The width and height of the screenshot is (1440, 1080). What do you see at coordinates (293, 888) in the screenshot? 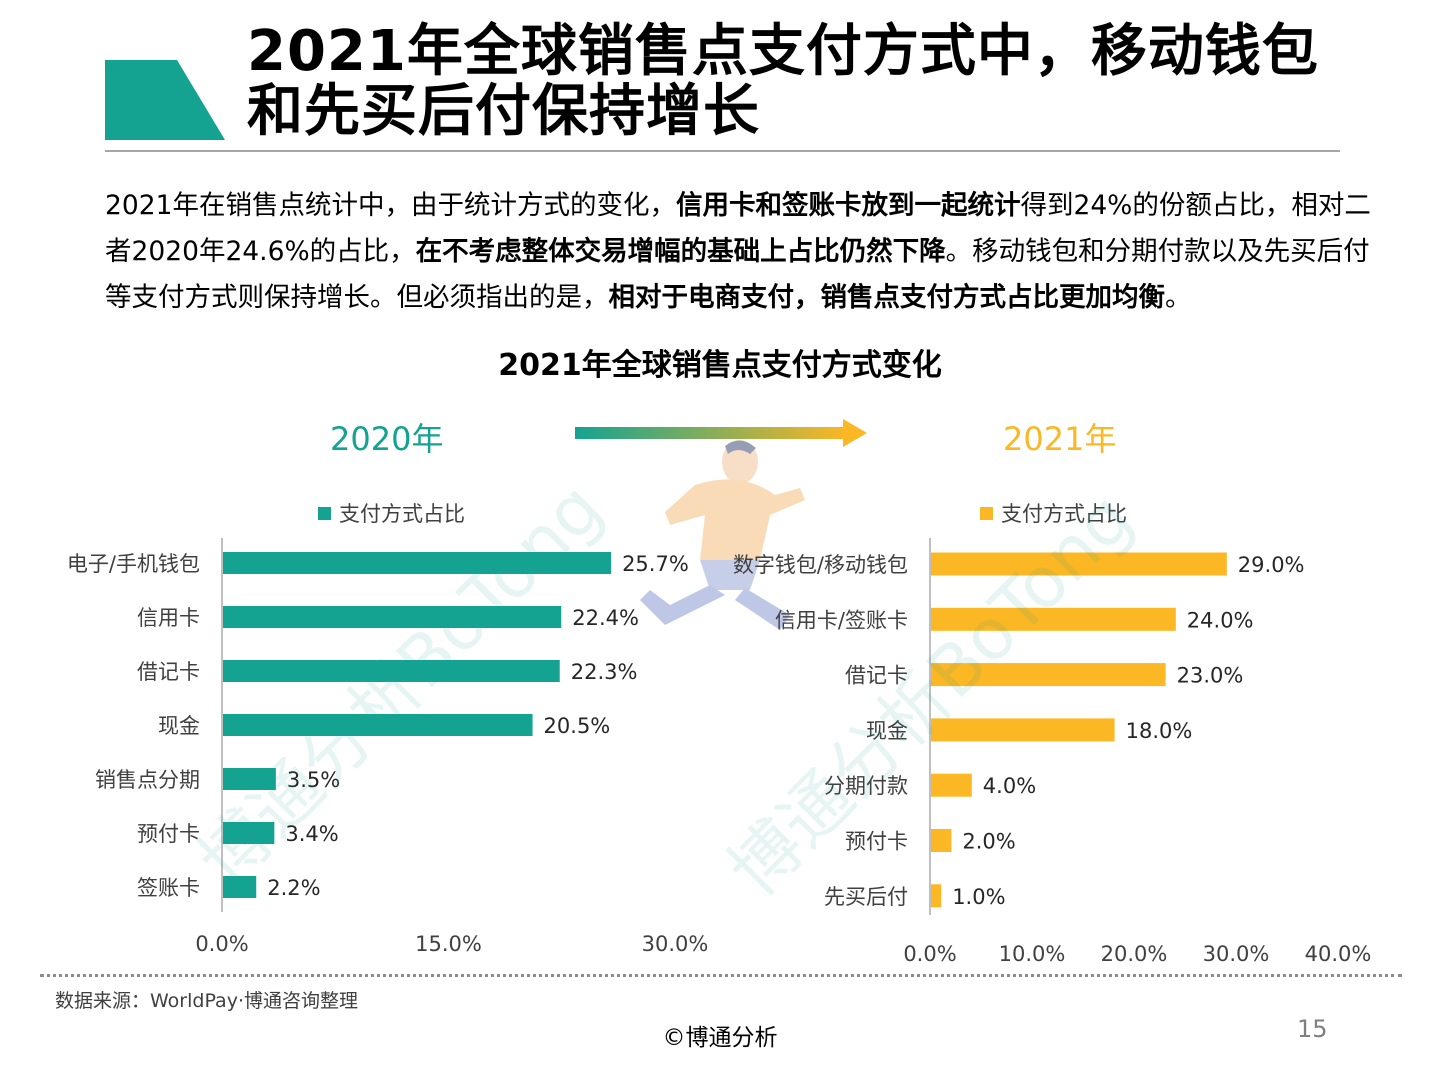
I see `data-label: 2.2%` at bounding box center [293, 888].